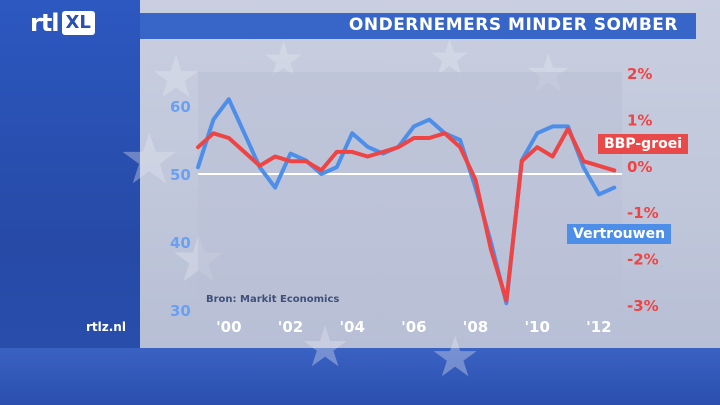 The width and height of the screenshot is (720, 405). I want to click on right-axis-tick-label: 2%, so click(639, 74).